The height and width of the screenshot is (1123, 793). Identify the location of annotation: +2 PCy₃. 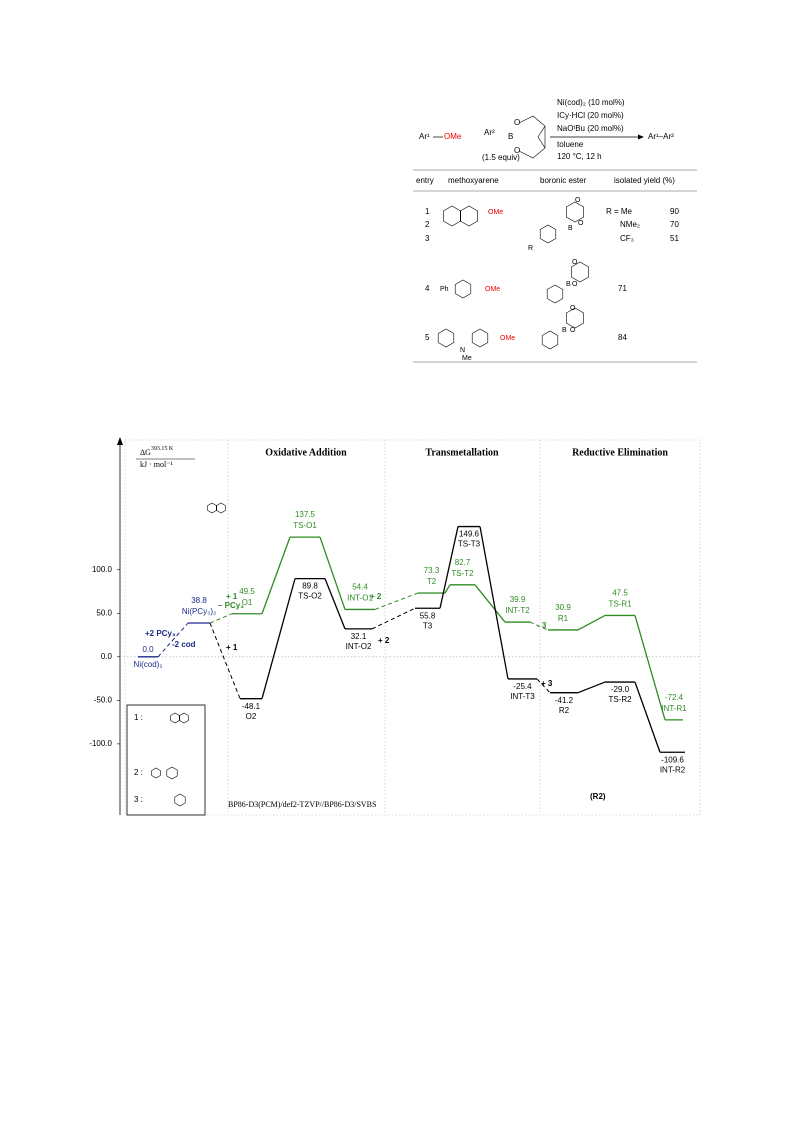
(160, 633).